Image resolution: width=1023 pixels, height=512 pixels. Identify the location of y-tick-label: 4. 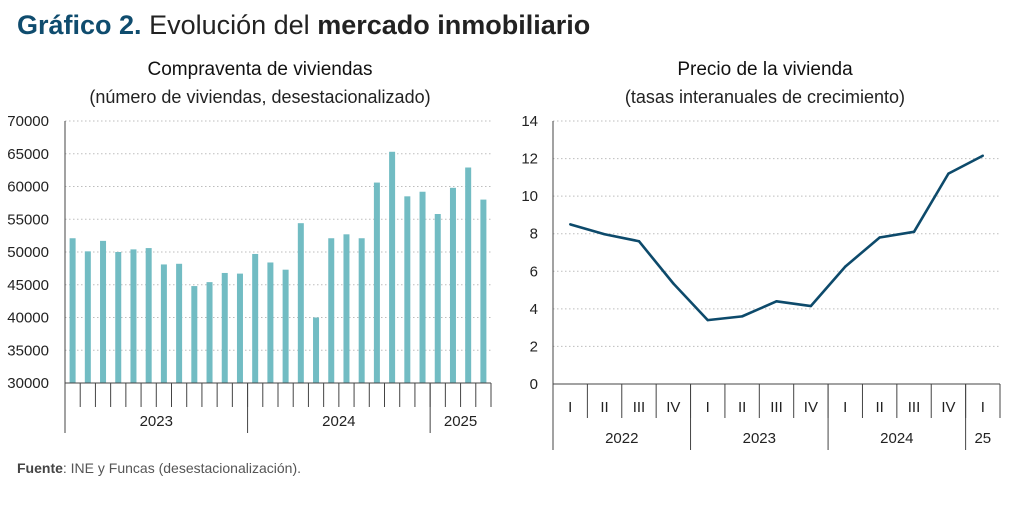
(534, 309).